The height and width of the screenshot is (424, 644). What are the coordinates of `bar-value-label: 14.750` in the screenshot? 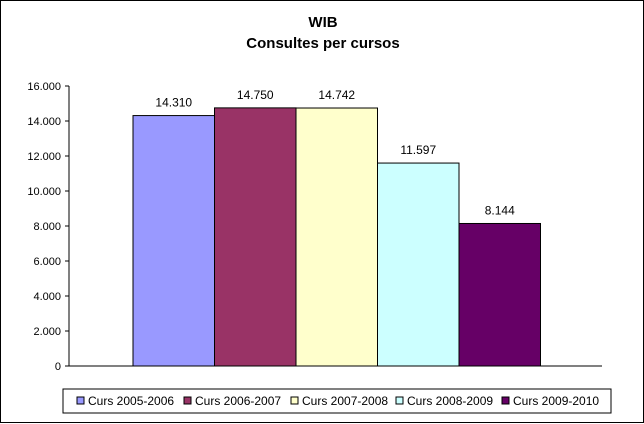 It's located at (255, 95).